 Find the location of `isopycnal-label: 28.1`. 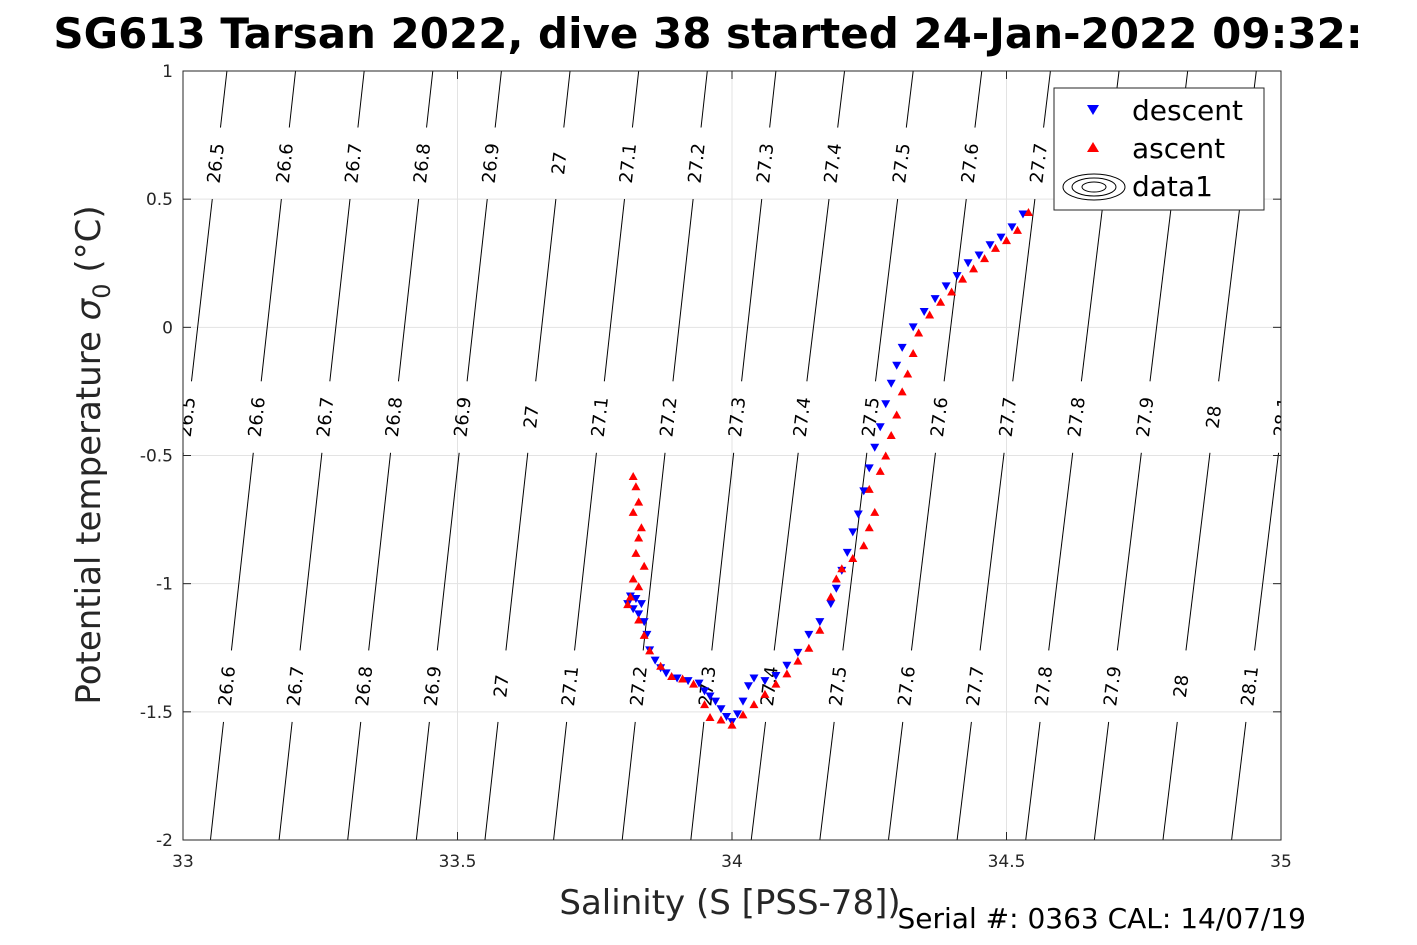

isopycnal-label: 28.1 is located at coordinates (1250, 686).